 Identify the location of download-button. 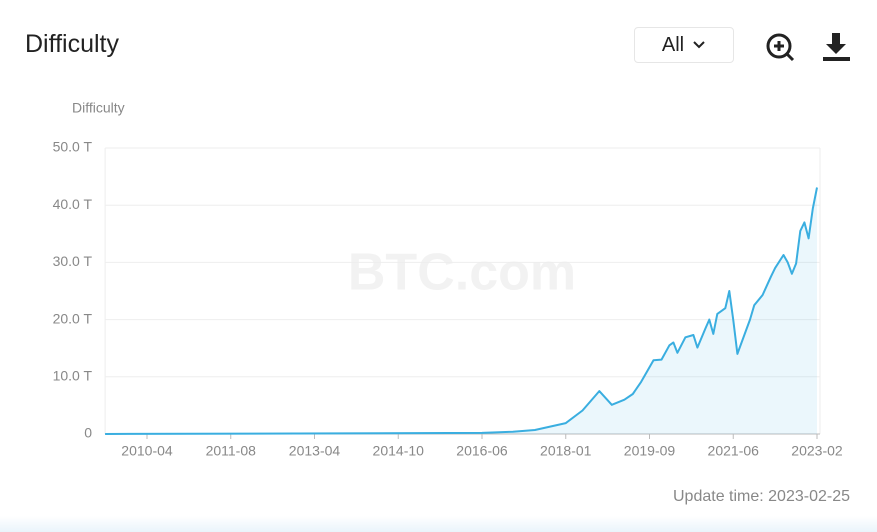
(837, 47).